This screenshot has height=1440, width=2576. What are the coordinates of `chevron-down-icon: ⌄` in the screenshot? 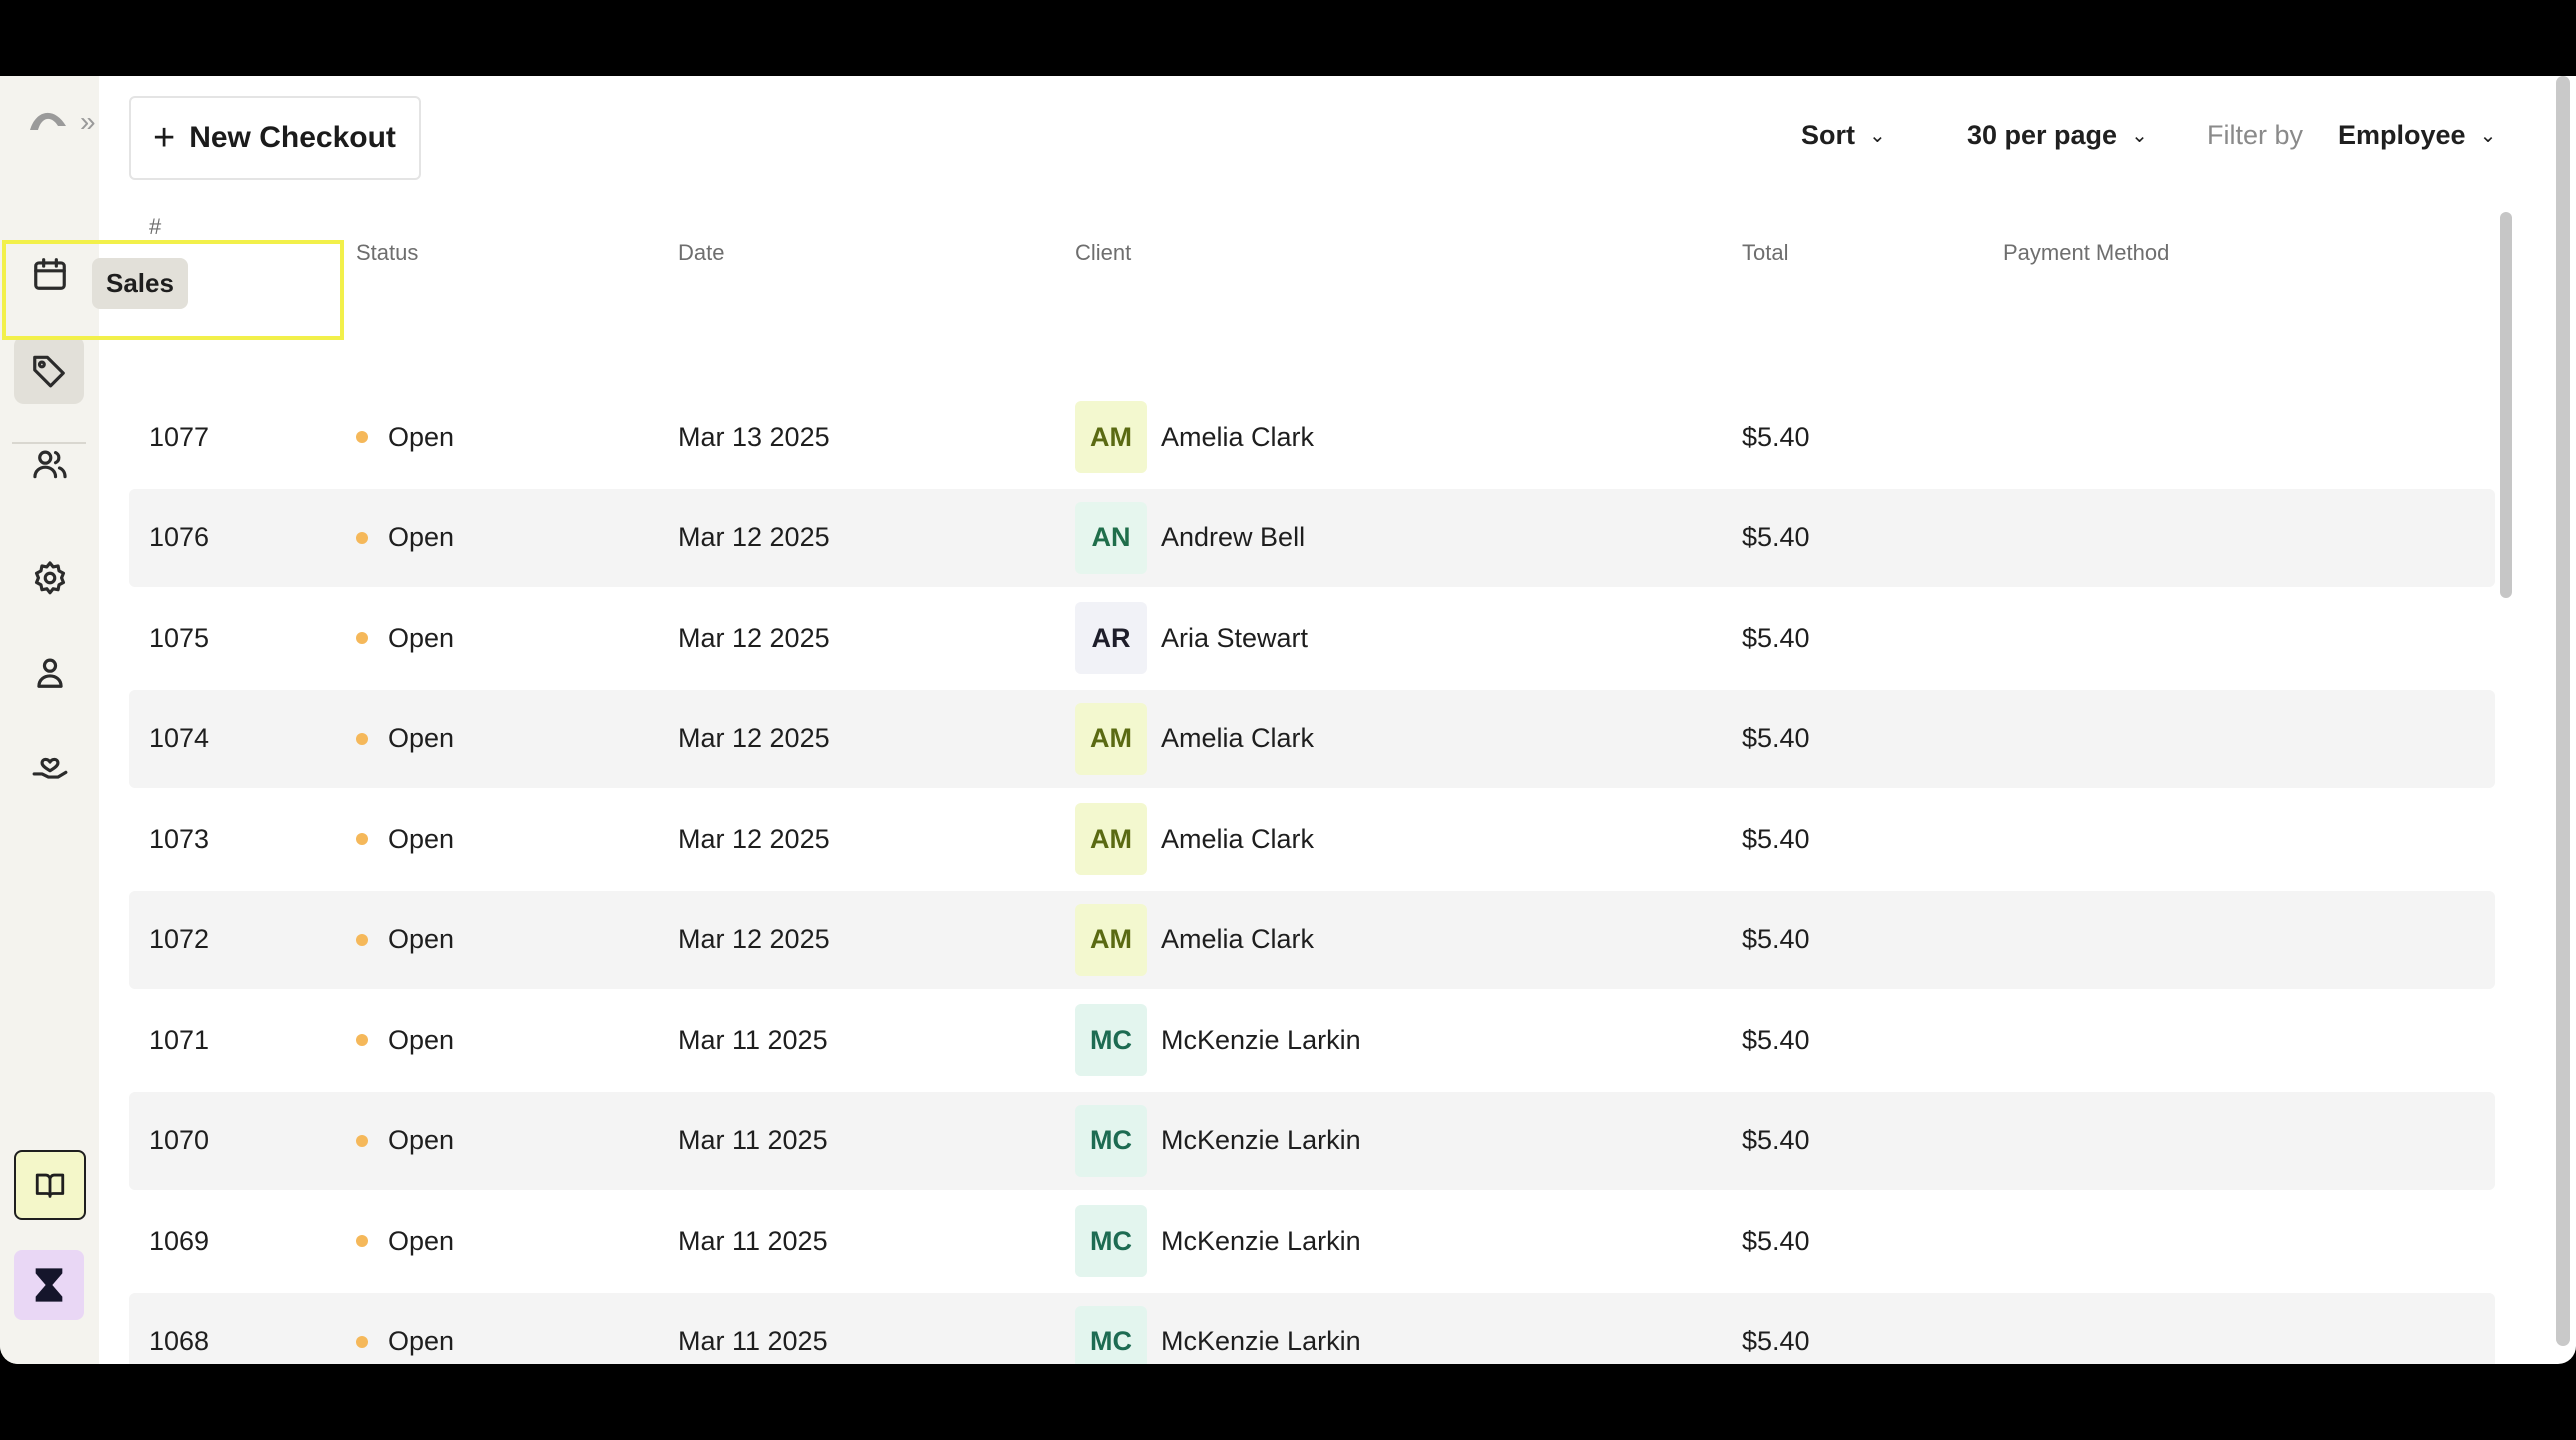 It's located at (2488, 136).